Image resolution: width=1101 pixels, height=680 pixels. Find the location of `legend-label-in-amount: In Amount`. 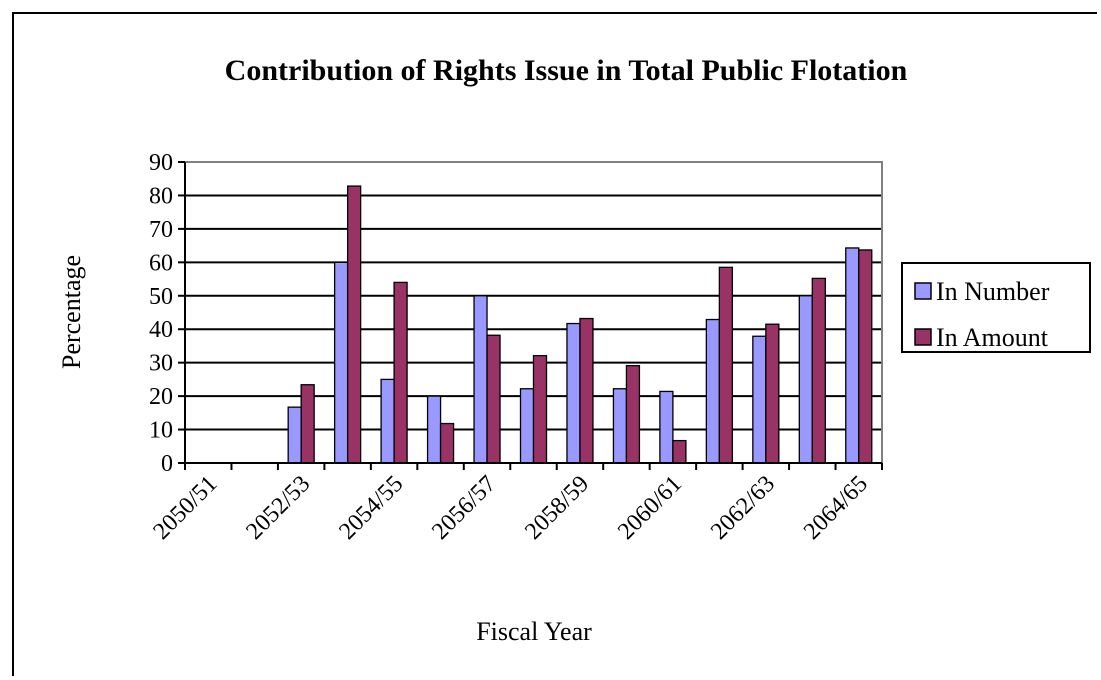

legend-label-in-amount: In Amount is located at coordinates (992, 337).